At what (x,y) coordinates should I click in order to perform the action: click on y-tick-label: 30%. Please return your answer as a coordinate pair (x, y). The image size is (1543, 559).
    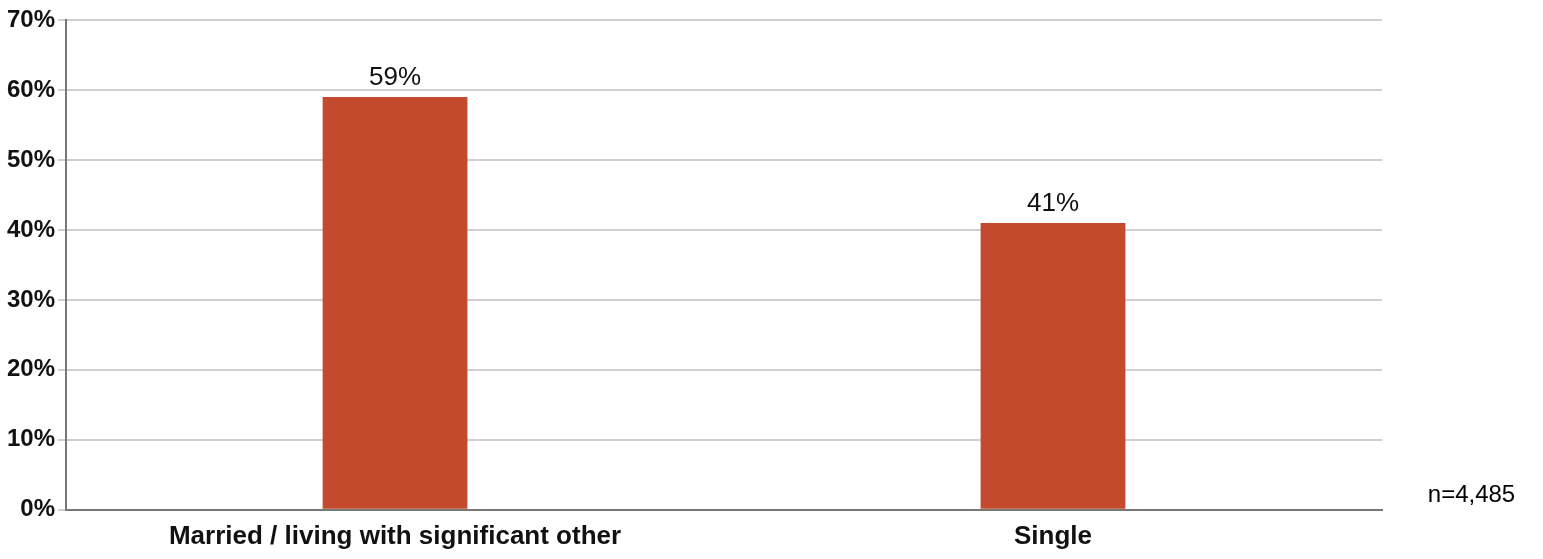
    Looking at the image, I should click on (31, 298).